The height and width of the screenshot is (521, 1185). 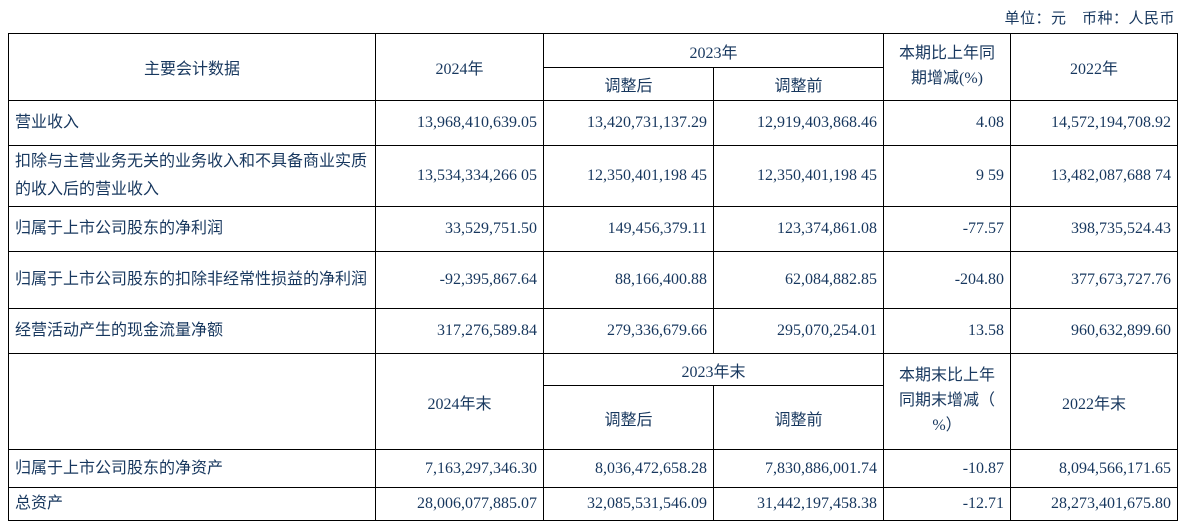 I want to click on unit-currency-note: 单位：元 币种：人民币, so click(x=1089, y=19).